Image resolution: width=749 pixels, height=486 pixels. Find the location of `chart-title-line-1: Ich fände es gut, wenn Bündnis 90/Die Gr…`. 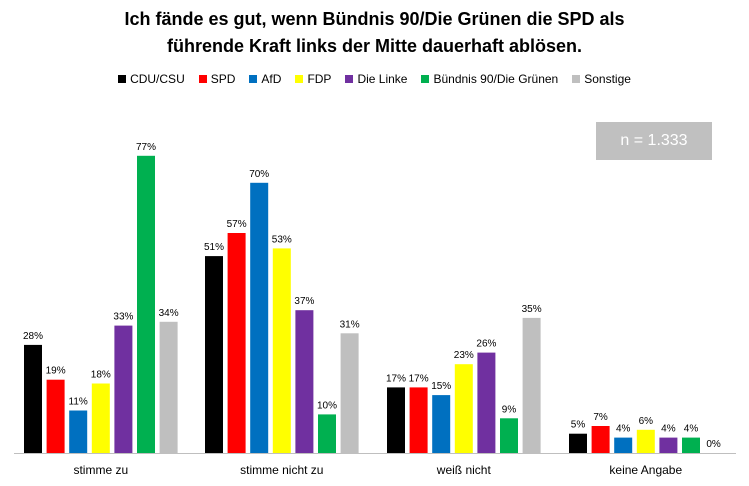

chart-title-line-1: Ich fände es gut, wenn Bündnis 90/Die Gr… is located at coordinates (374, 19).